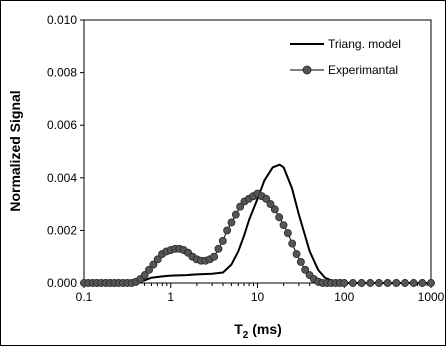 The height and width of the screenshot is (348, 448). Describe the element at coordinates (62, 125) in the screenshot. I see `y-tick-label: 0.006` at that location.